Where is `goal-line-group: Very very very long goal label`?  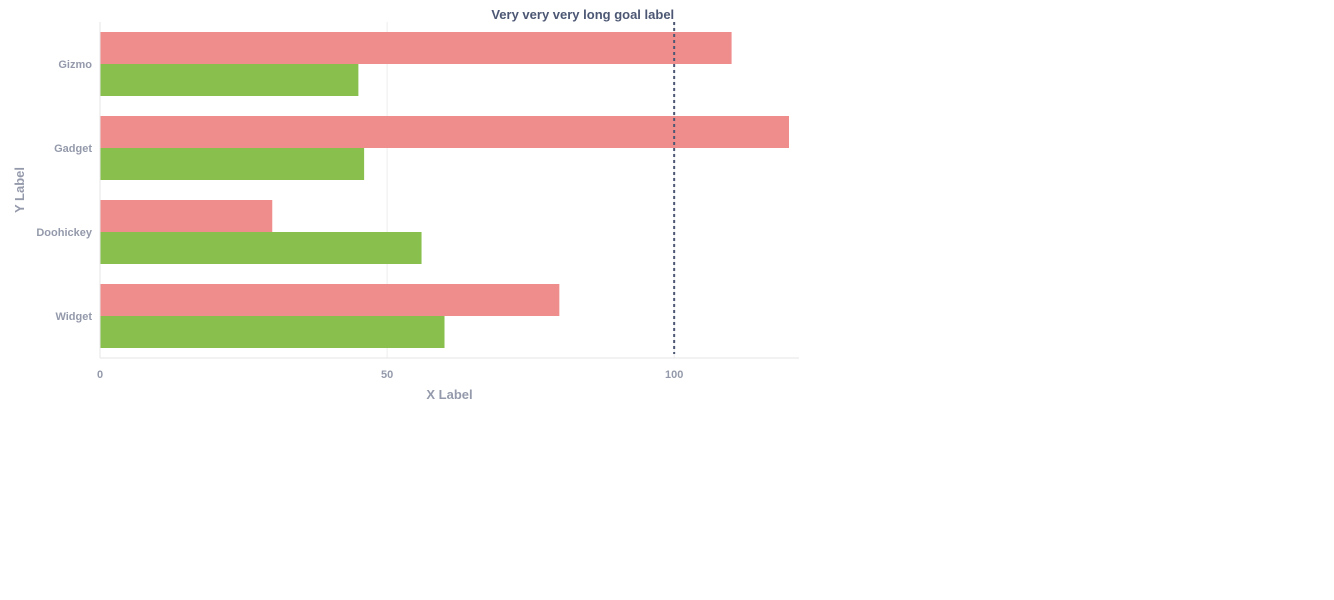 goal-line-group: Very very very long goal label is located at coordinates (583, 180).